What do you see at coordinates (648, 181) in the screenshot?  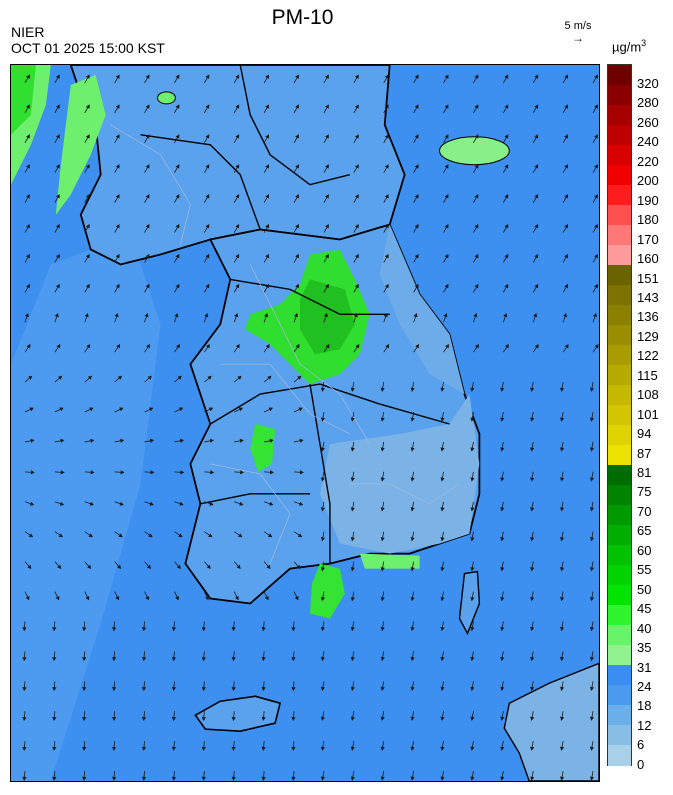 I see `legend-tick-label: 200` at bounding box center [648, 181].